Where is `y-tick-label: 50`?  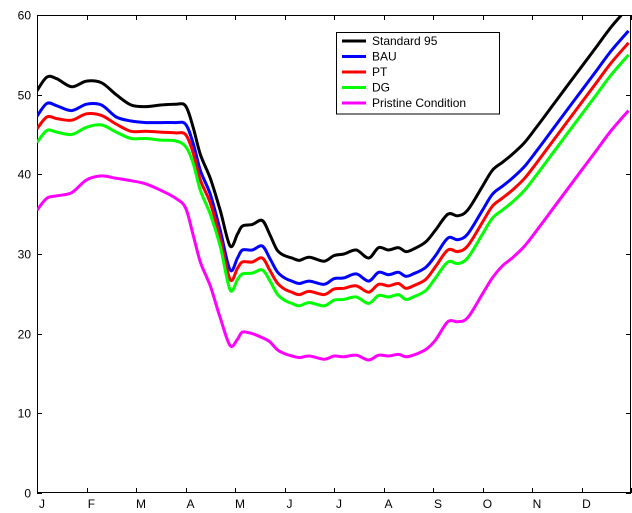 y-tick-label: 50 is located at coordinates (25, 96).